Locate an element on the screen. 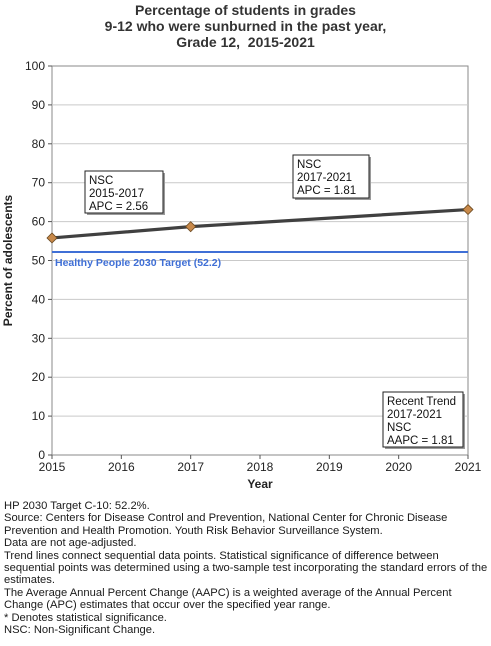 The height and width of the screenshot is (646, 491). annotation-text: Recent Trend is located at coordinates (421, 402).